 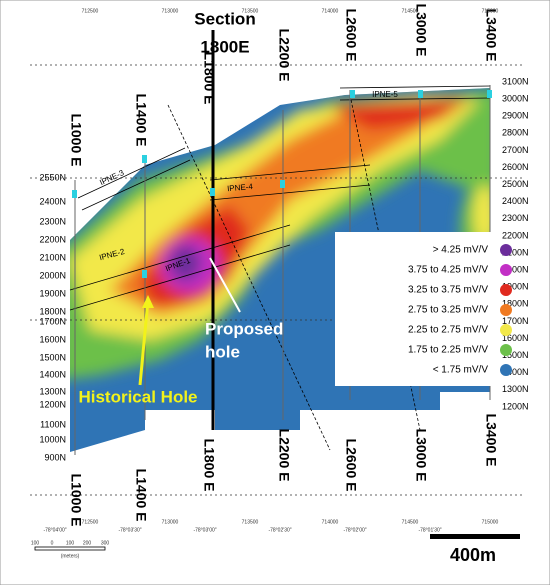 I want to click on zone-label: IPNE-4, so click(x=240, y=187).